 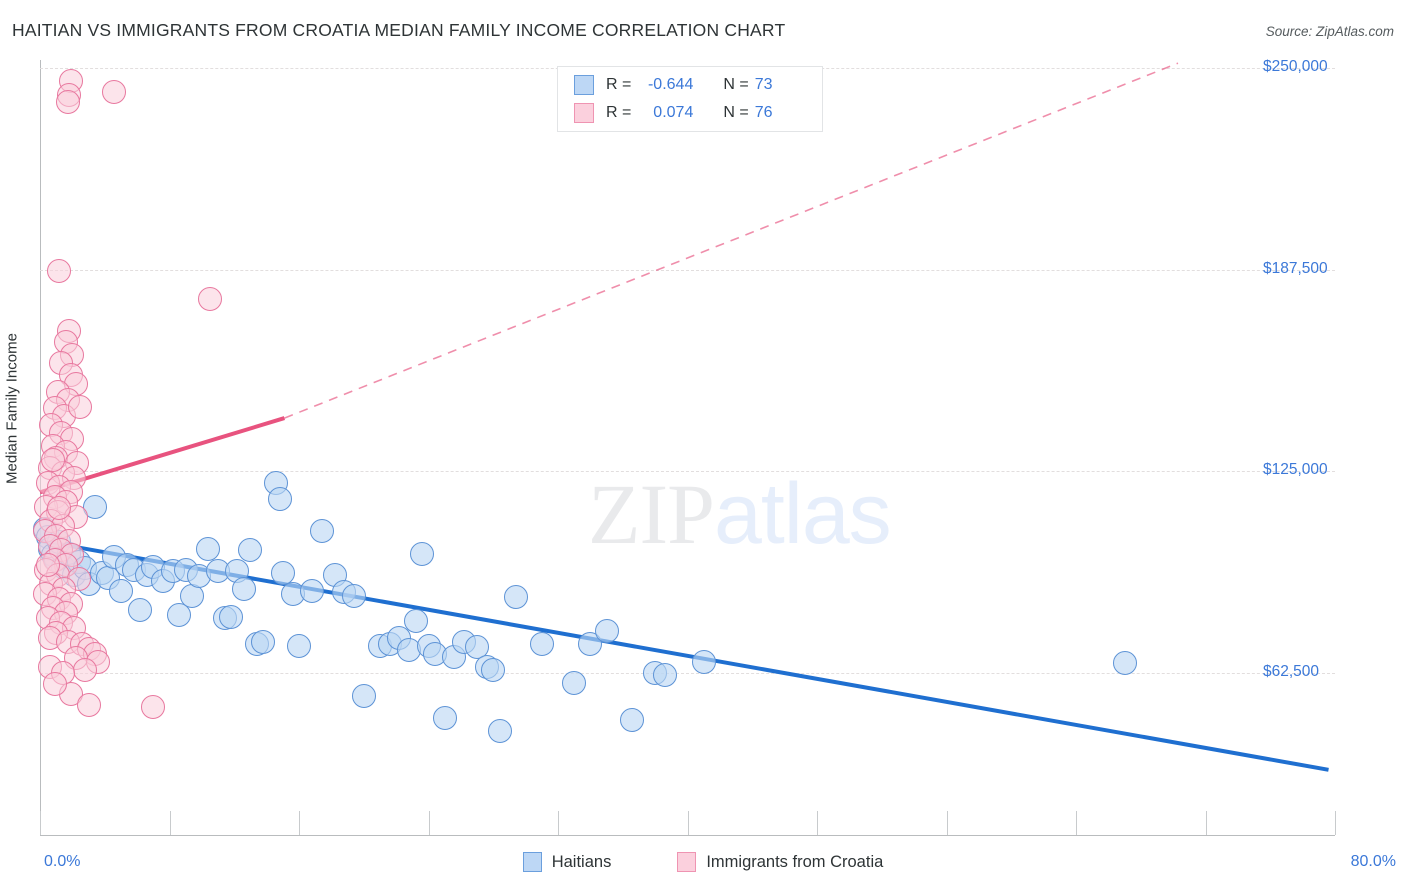 I want to click on n-label-croatia: N =, so click(x=736, y=112).